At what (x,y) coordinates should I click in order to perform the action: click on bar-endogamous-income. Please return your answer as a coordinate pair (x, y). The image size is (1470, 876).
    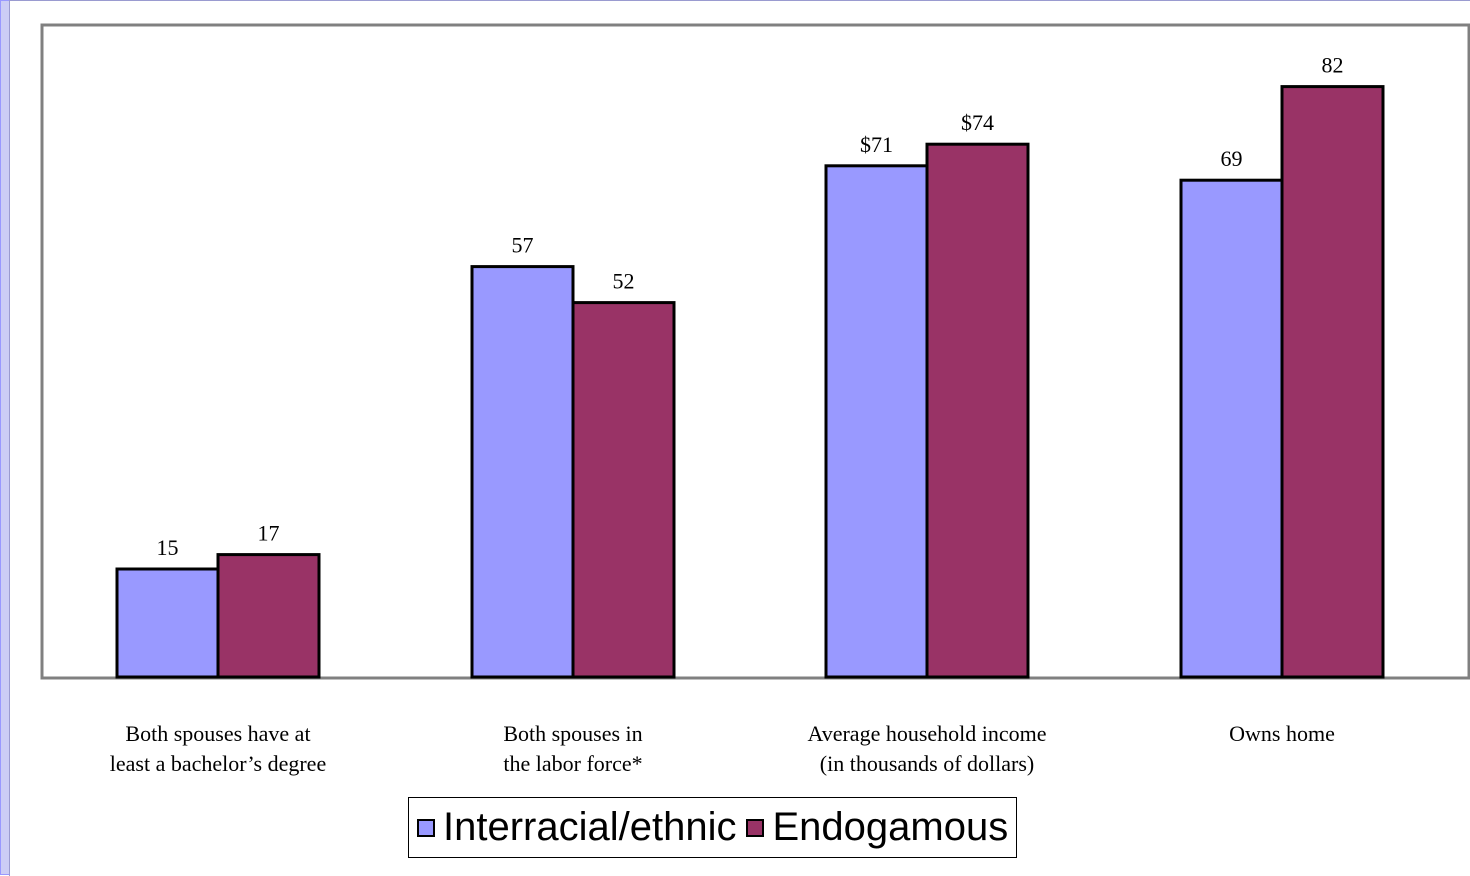
    Looking at the image, I should click on (977, 410).